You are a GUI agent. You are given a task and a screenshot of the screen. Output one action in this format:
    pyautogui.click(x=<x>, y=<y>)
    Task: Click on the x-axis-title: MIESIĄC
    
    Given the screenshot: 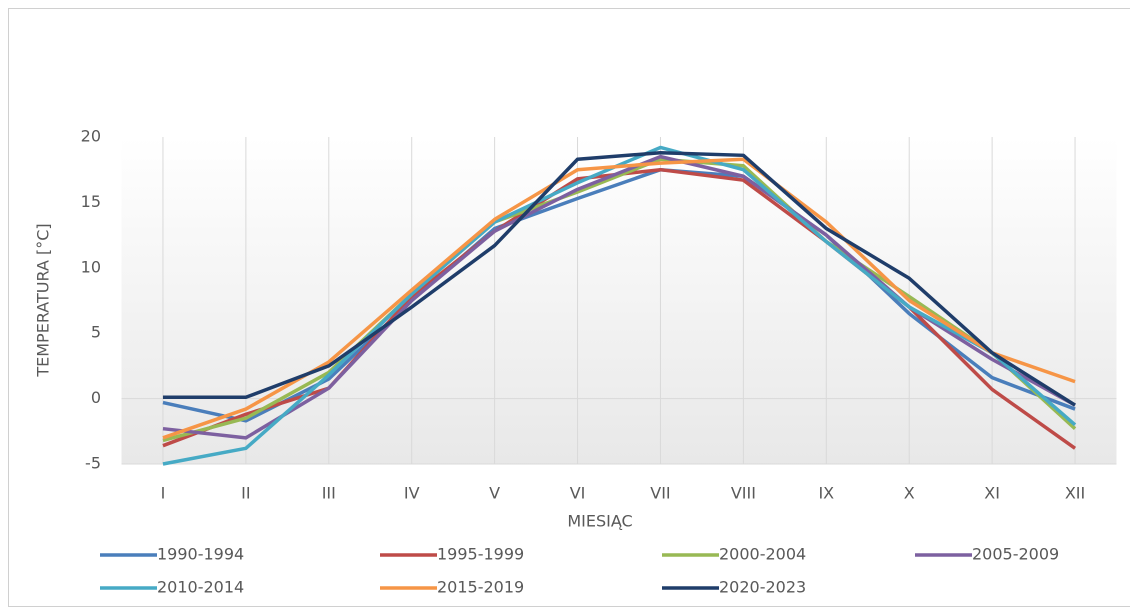 What is the action you would take?
    pyautogui.click(x=599, y=521)
    